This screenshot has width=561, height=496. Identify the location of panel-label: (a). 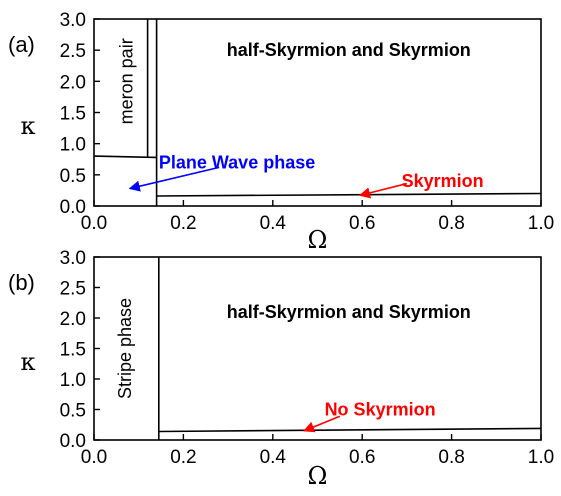
(21, 44).